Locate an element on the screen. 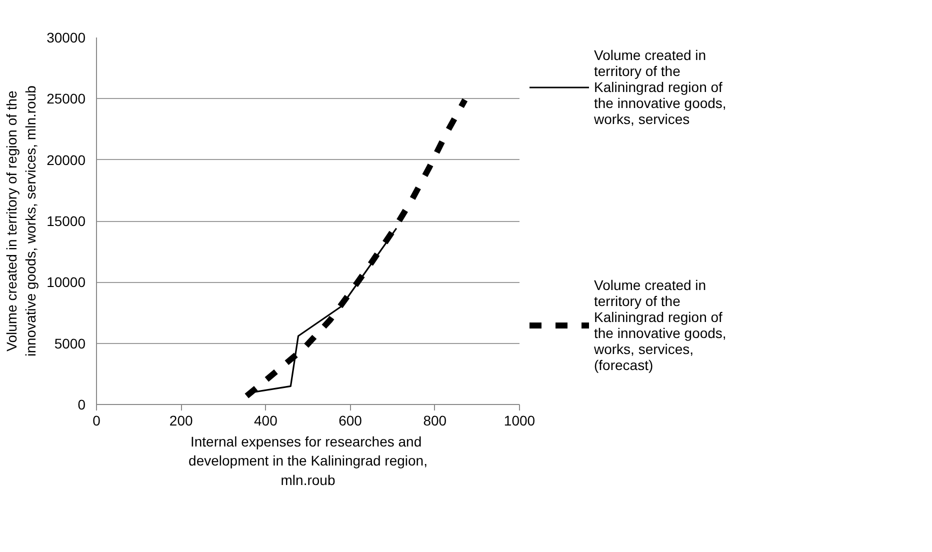 This screenshot has height=552, width=932. y-tick-label: 0 is located at coordinates (82, 404).